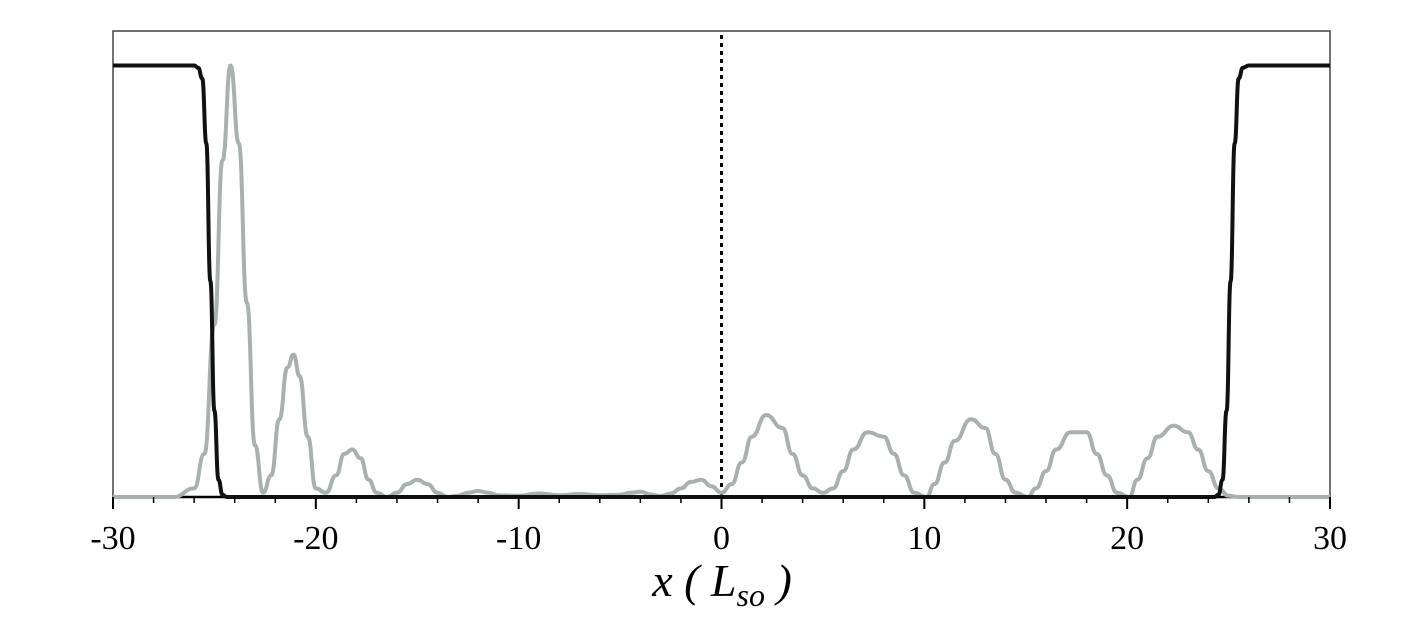 This screenshot has width=1402, height=622. What do you see at coordinates (924, 538) in the screenshot?
I see `x-tick-label: 10` at bounding box center [924, 538].